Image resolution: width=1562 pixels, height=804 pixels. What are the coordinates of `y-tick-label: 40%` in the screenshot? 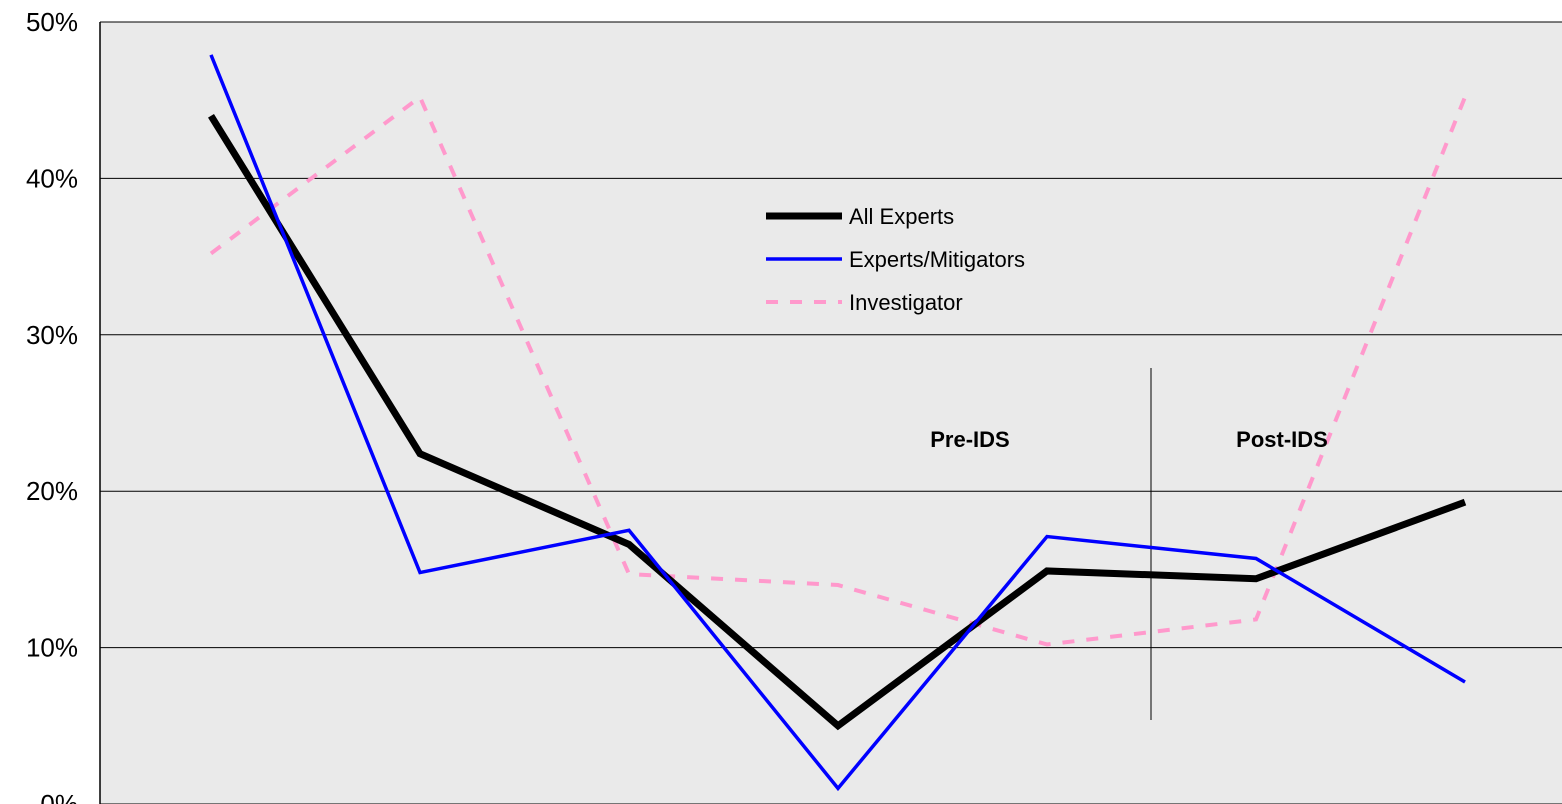 It's located at (52, 178).